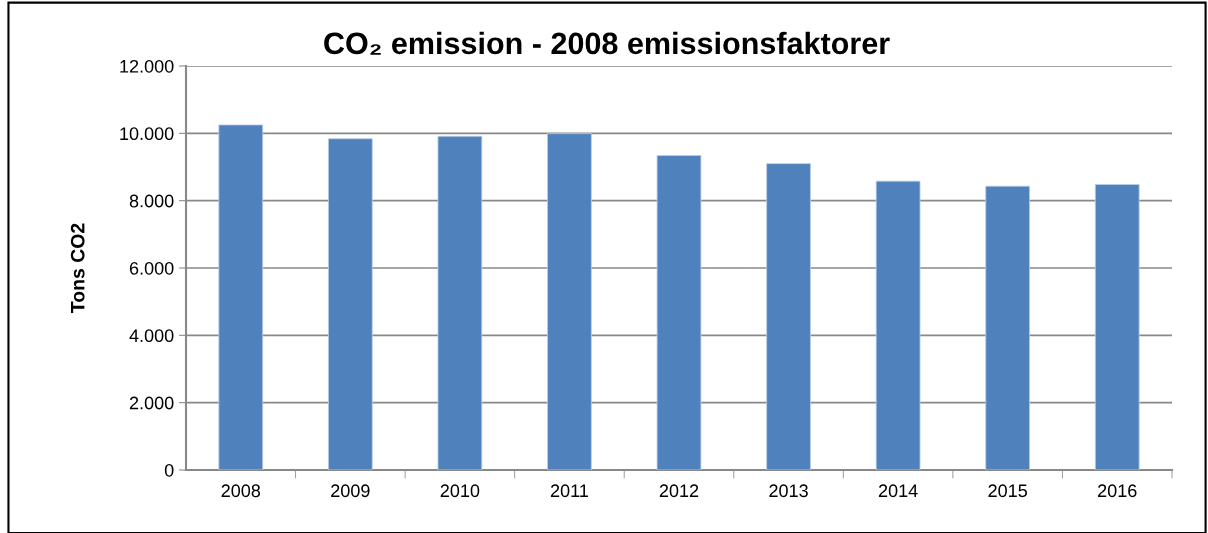  I want to click on x-tick-label: 2010, so click(460, 491).